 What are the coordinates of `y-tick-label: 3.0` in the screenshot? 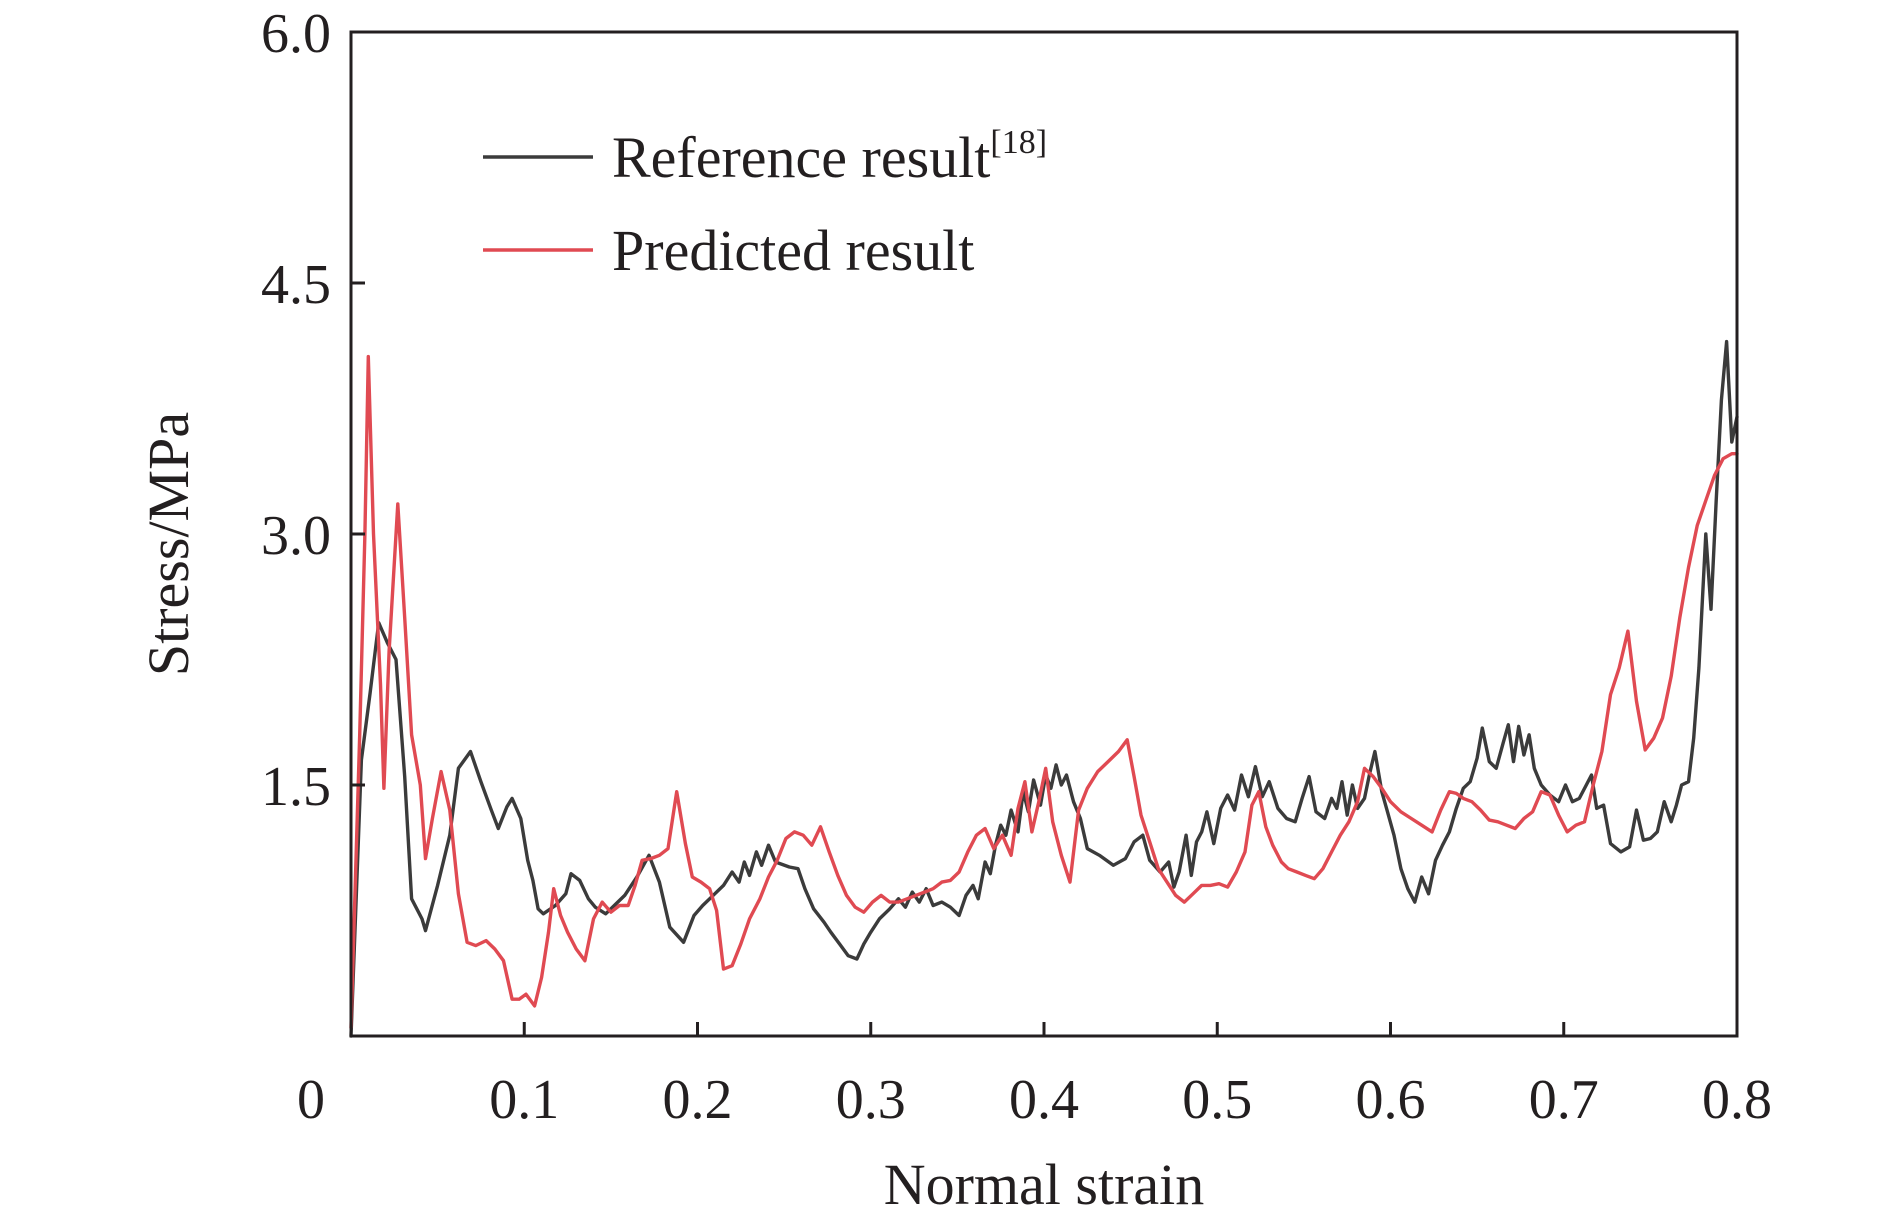 It's located at (296, 536).